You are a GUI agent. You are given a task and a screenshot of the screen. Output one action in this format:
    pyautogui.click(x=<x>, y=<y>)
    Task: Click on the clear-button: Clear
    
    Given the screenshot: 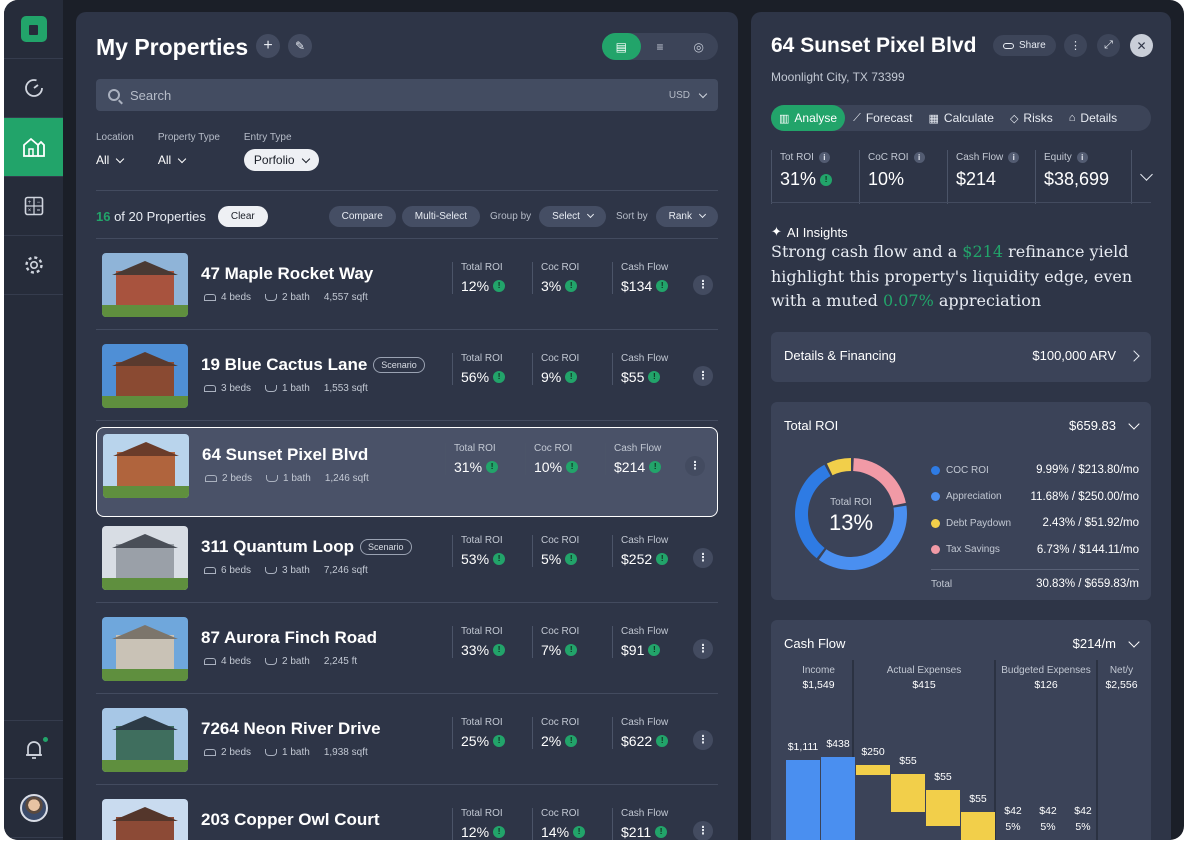 What is the action you would take?
    pyautogui.click(x=242, y=216)
    